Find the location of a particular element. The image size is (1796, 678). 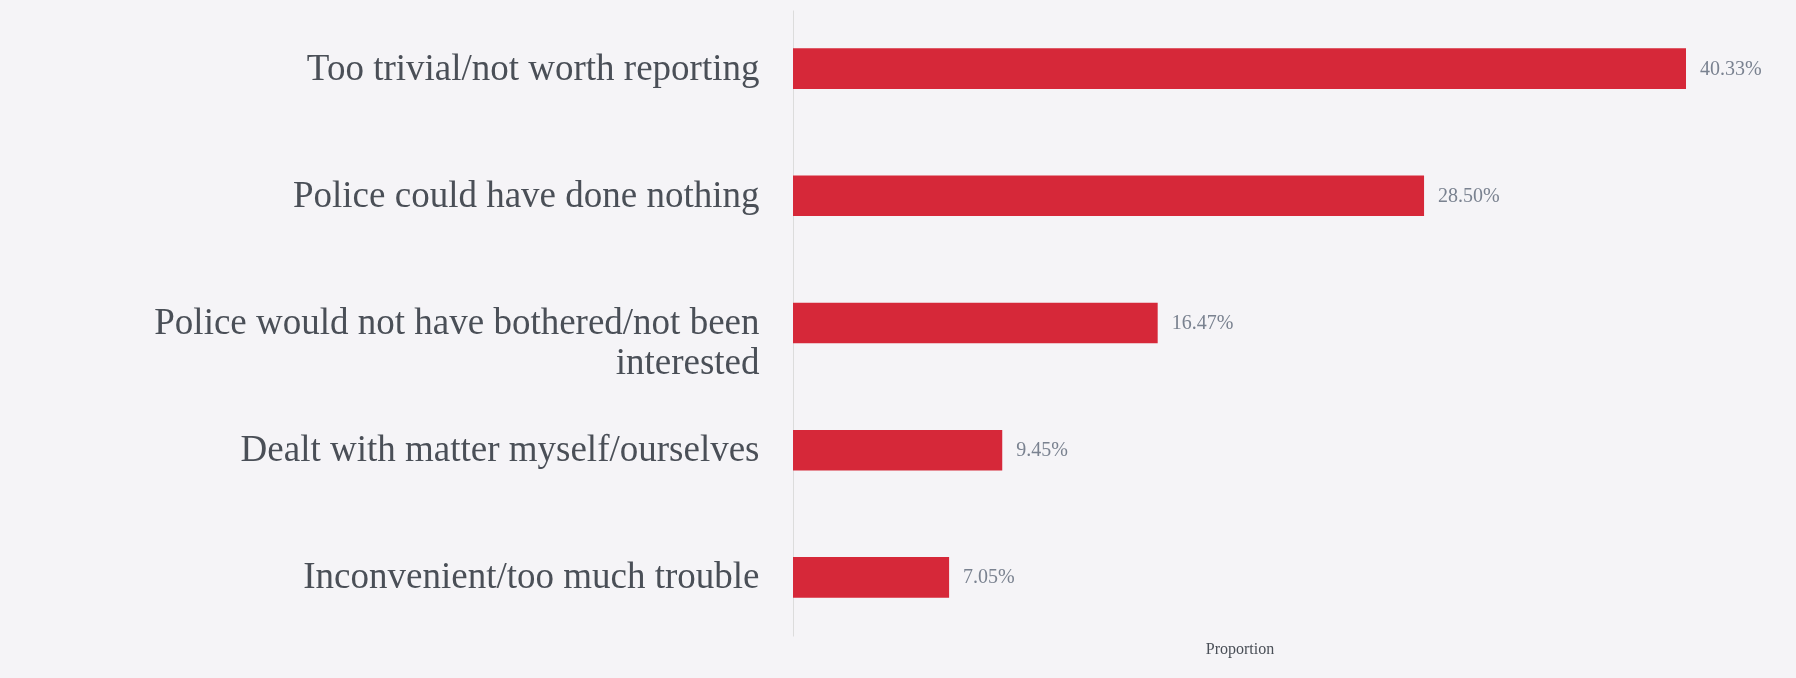

y-tick-label: Police would not have bothered/not been interested is located at coordinates (457, 341).